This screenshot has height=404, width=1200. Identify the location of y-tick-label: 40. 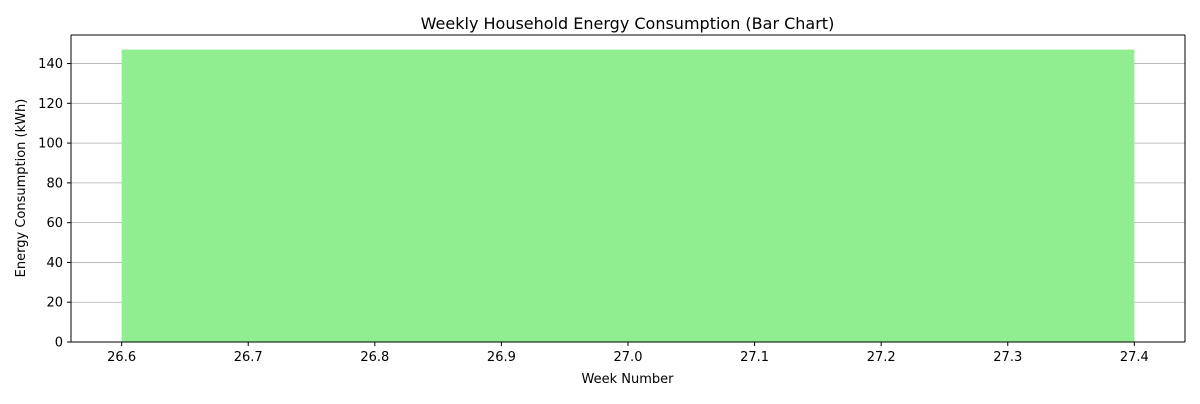
(54, 263).